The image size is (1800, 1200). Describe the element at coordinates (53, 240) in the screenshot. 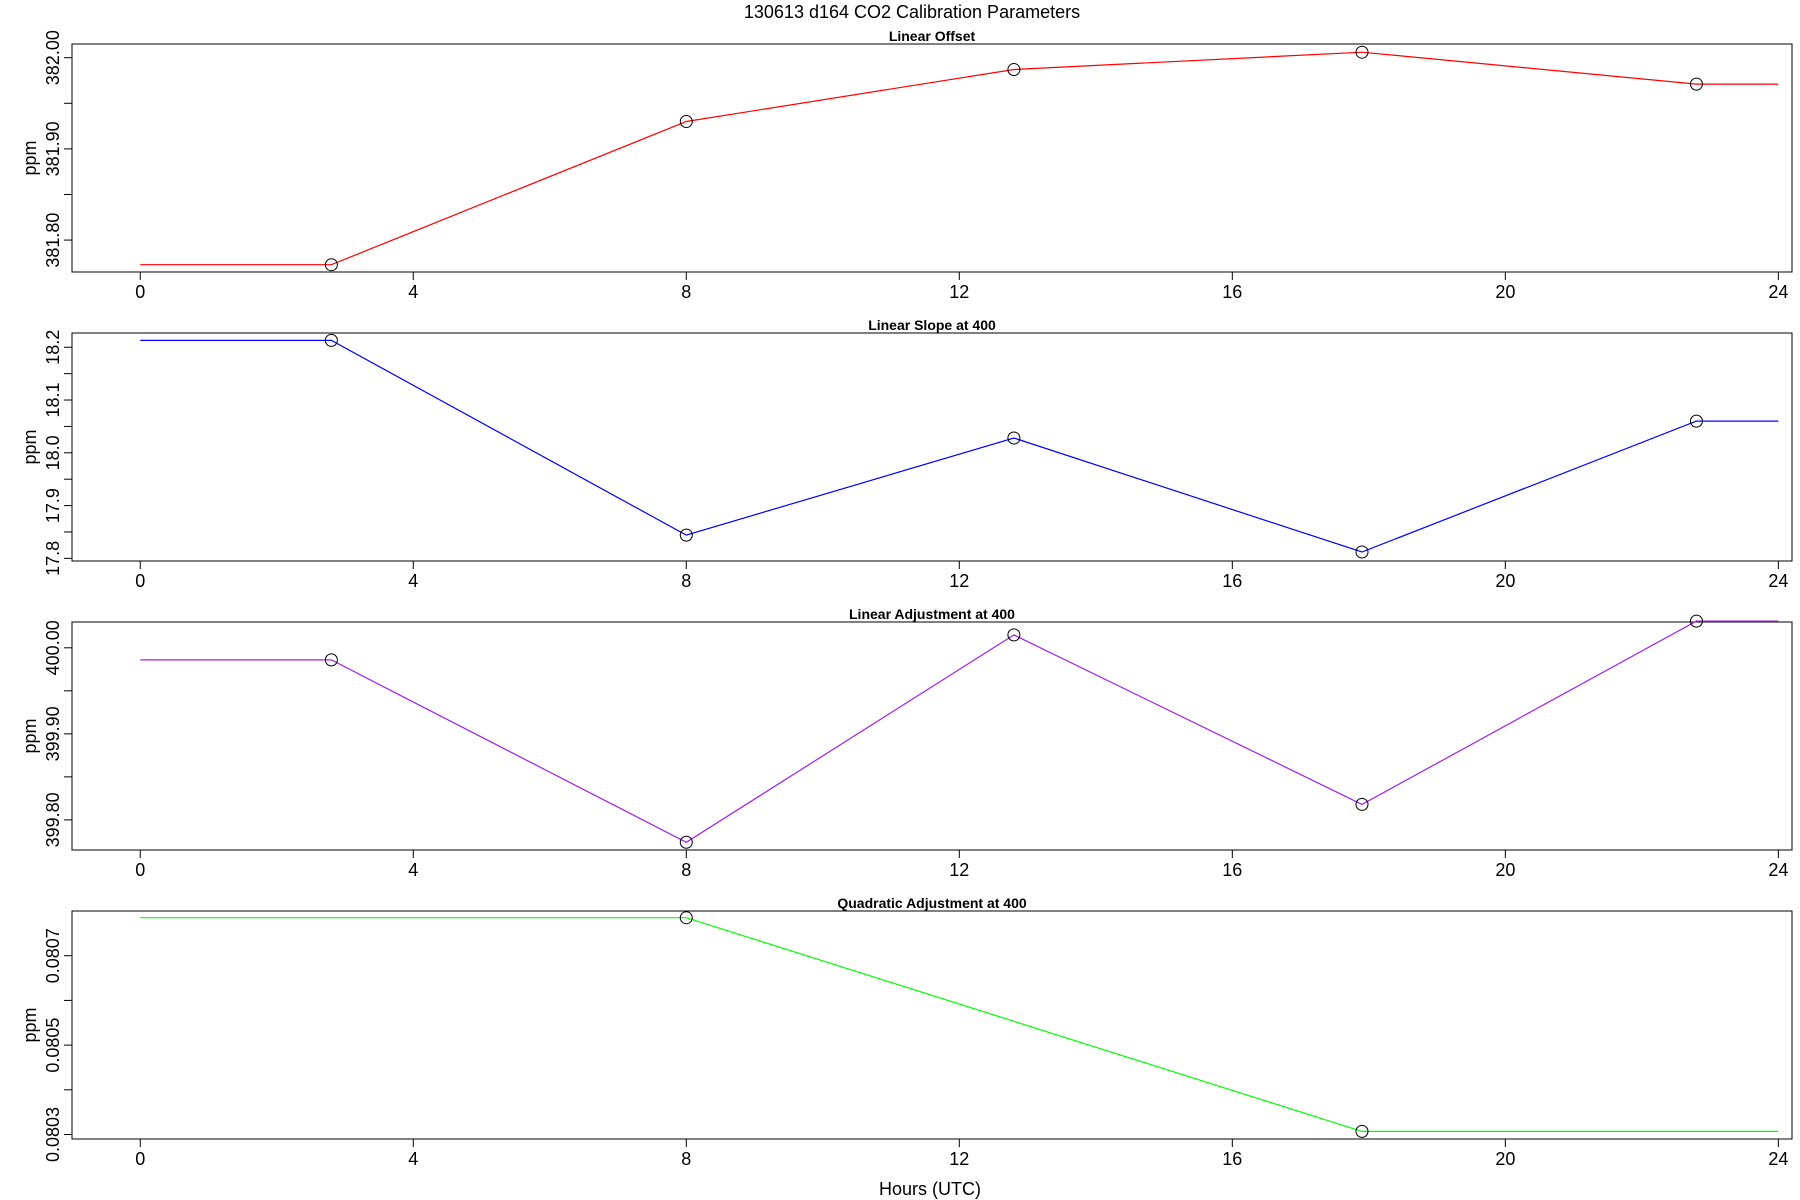

I see `y-tick-label: 381.80` at that location.